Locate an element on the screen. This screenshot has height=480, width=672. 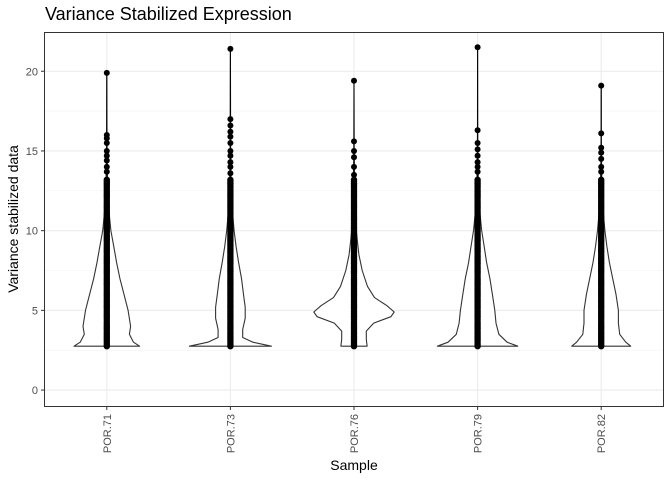
violin-POR.79 is located at coordinates (477, 197).